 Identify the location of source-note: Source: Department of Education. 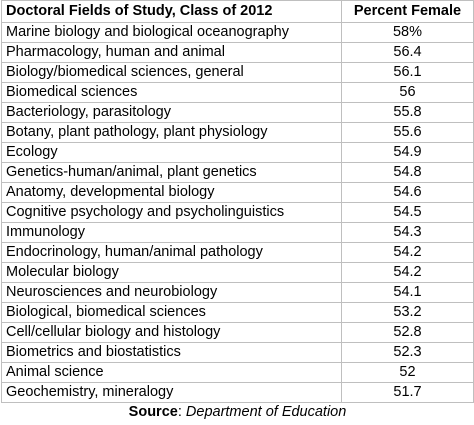
(237, 412).